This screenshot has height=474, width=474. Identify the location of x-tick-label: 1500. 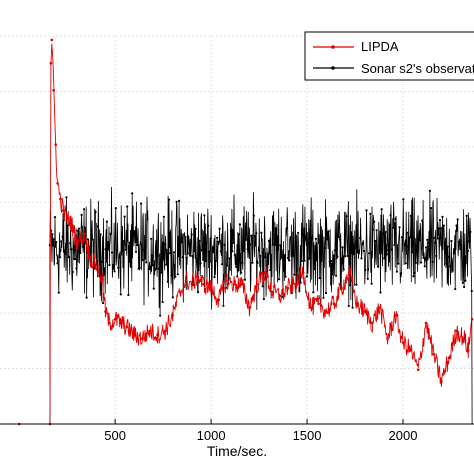
(307, 435).